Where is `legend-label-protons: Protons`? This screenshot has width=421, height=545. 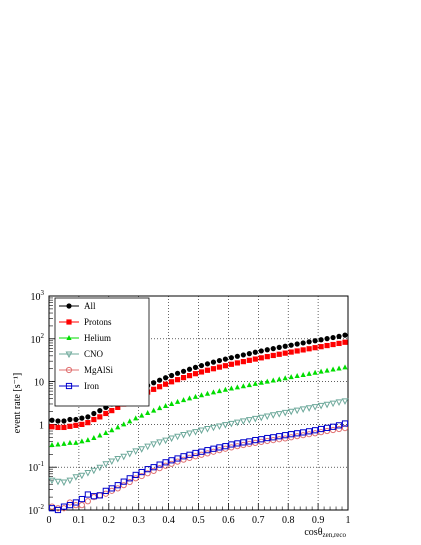 legend-label-protons: Protons is located at coordinates (98, 322).